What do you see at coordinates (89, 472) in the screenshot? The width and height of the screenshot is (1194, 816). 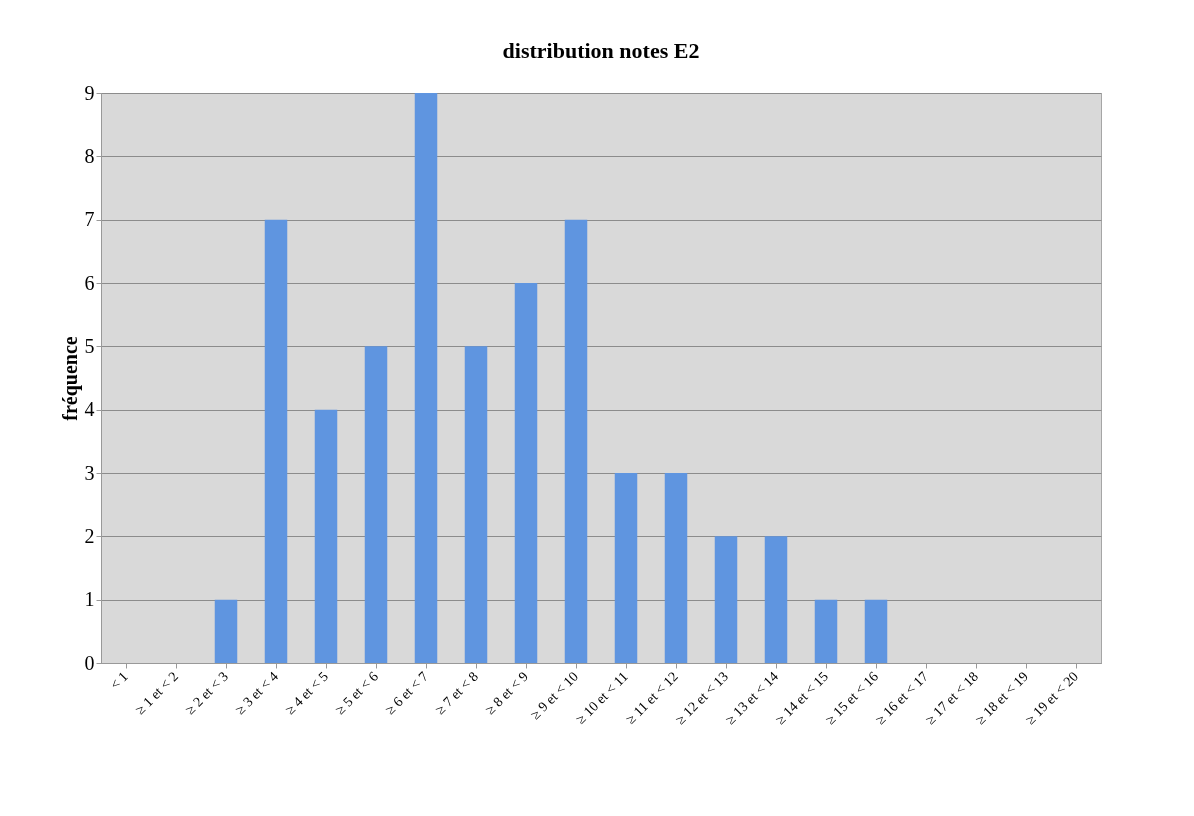 I see `y-tick-label: 3` at bounding box center [89, 472].